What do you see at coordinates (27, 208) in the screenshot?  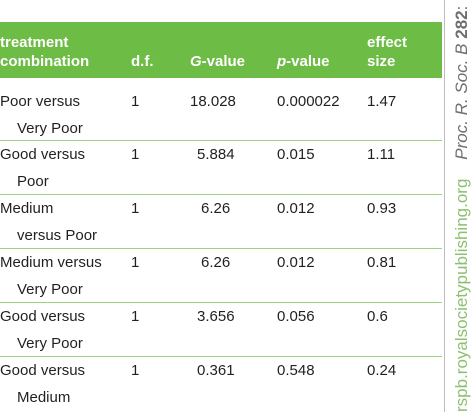 I see `treatment-cell-line1: Medium` at bounding box center [27, 208].